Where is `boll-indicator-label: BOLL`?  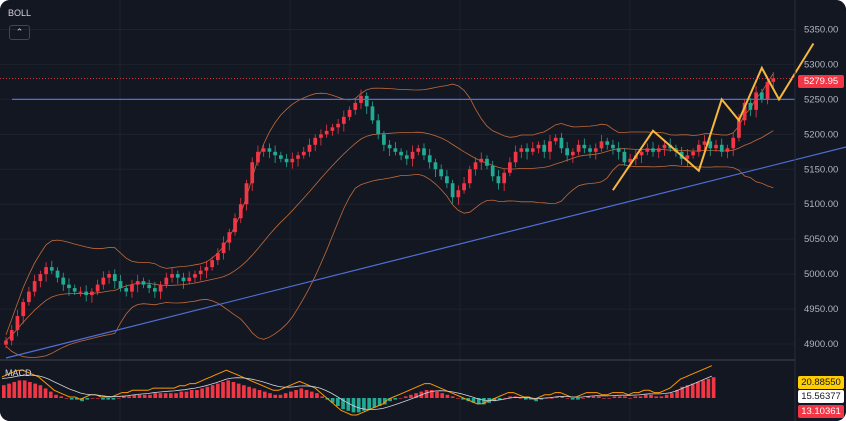
boll-indicator-label: BOLL is located at coordinates (20, 13).